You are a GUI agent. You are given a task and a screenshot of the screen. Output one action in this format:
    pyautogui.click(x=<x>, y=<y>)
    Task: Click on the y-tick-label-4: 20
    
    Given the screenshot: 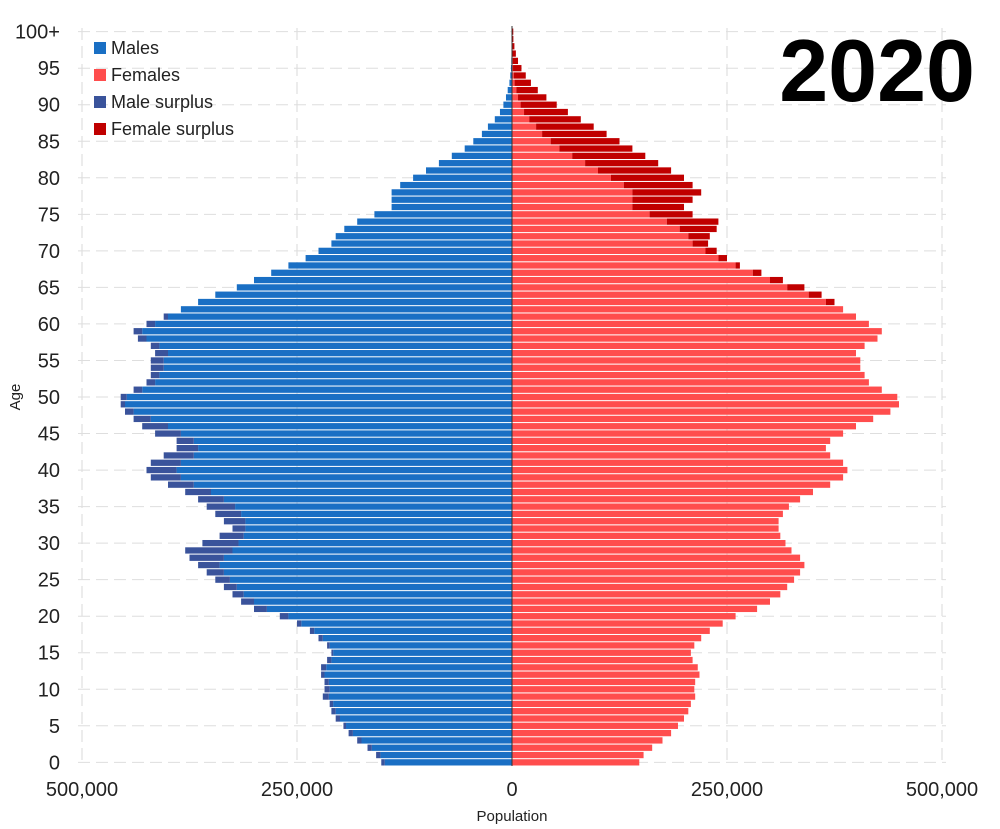 What is the action you would take?
    pyautogui.click(x=49, y=617)
    